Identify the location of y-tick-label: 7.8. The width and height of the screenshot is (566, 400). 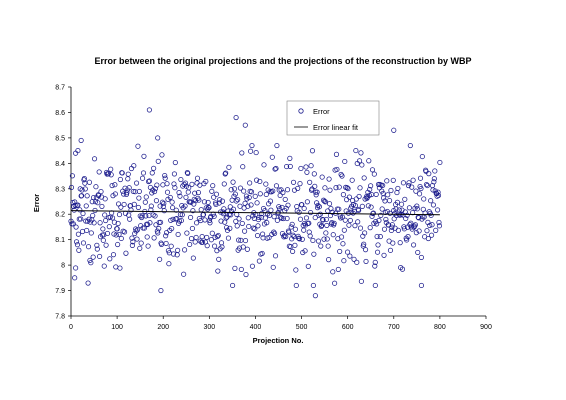
(60, 317).